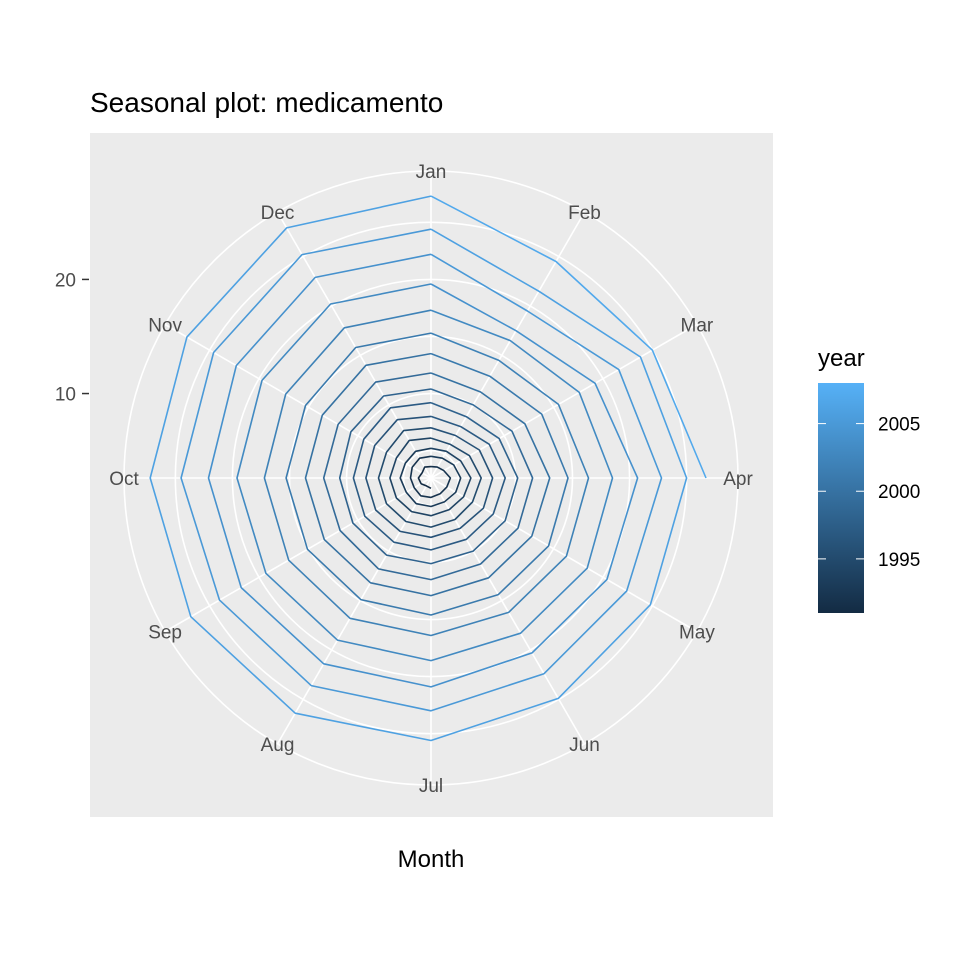 This screenshot has height=960, width=960. Describe the element at coordinates (424, 477) in the screenshot. I see `series-line-1991` at that location.